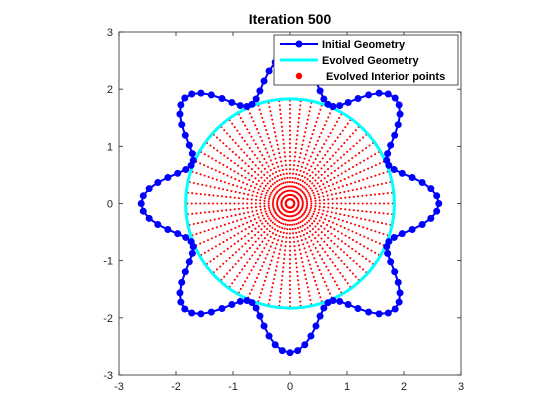 This screenshot has height=420, width=560. What do you see at coordinates (119, 387) in the screenshot?
I see `x-tick-label: -3` at bounding box center [119, 387].